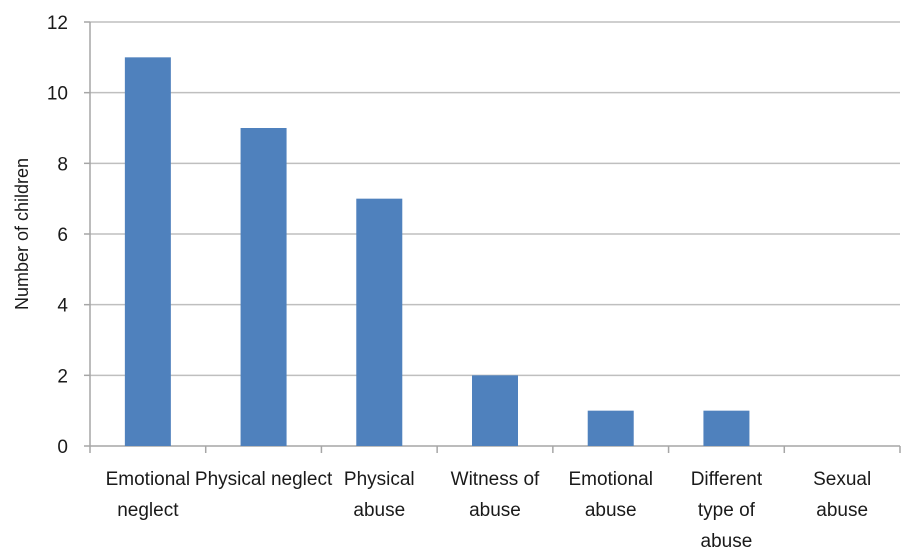  Describe the element at coordinates (22, 234) in the screenshot. I see `y-axis-label: Number of children` at that location.